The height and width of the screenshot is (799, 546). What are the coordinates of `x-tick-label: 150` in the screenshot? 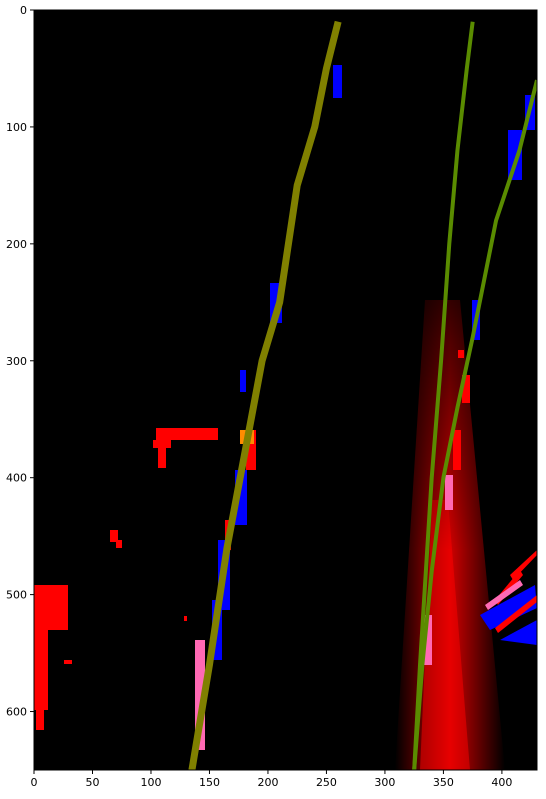 It's located at (209, 782).